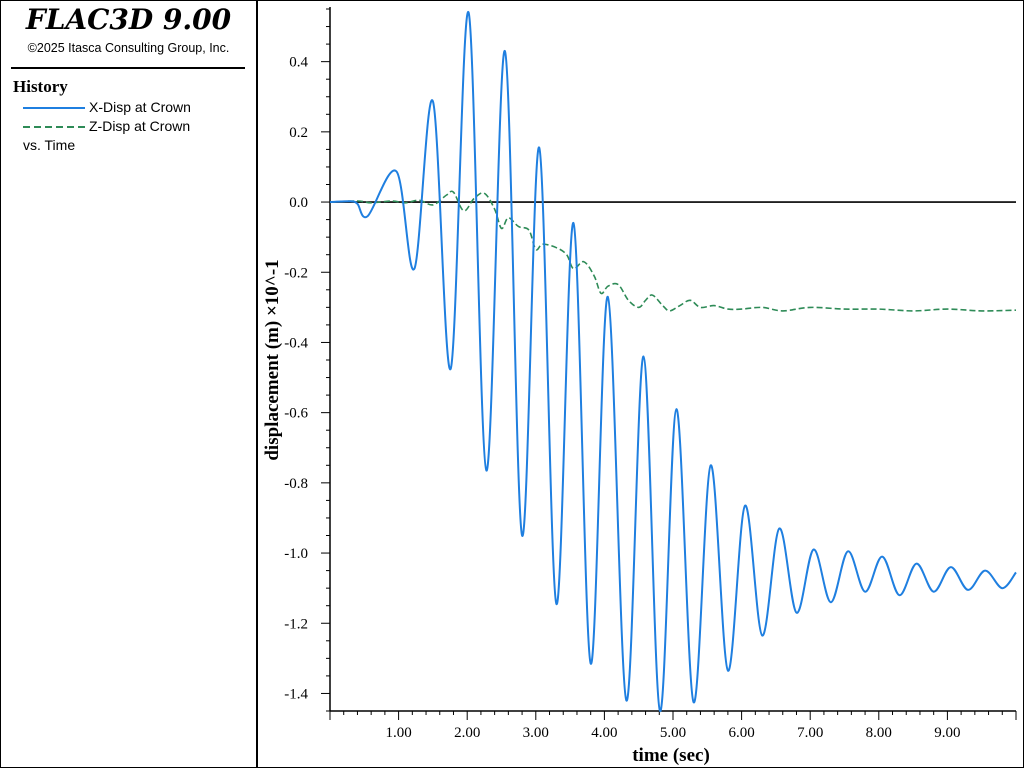 The image size is (1024, 768). Describe the element at coordinates (128, 48) in the screenshot. I see `copyright-text: ©2025 Itasca Consulting Group, Inc.` at that location.